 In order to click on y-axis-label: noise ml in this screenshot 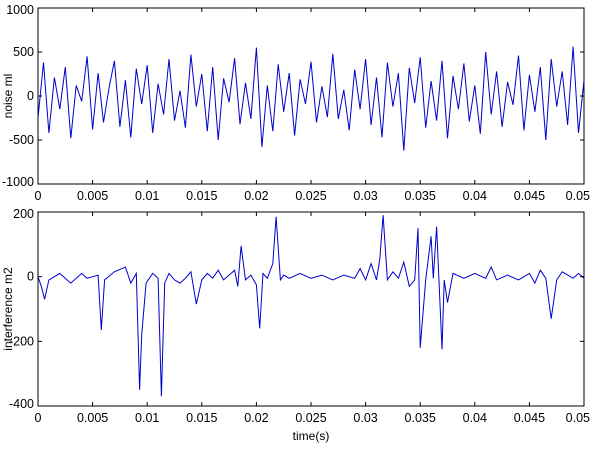, I will do `click(8, 96)`.